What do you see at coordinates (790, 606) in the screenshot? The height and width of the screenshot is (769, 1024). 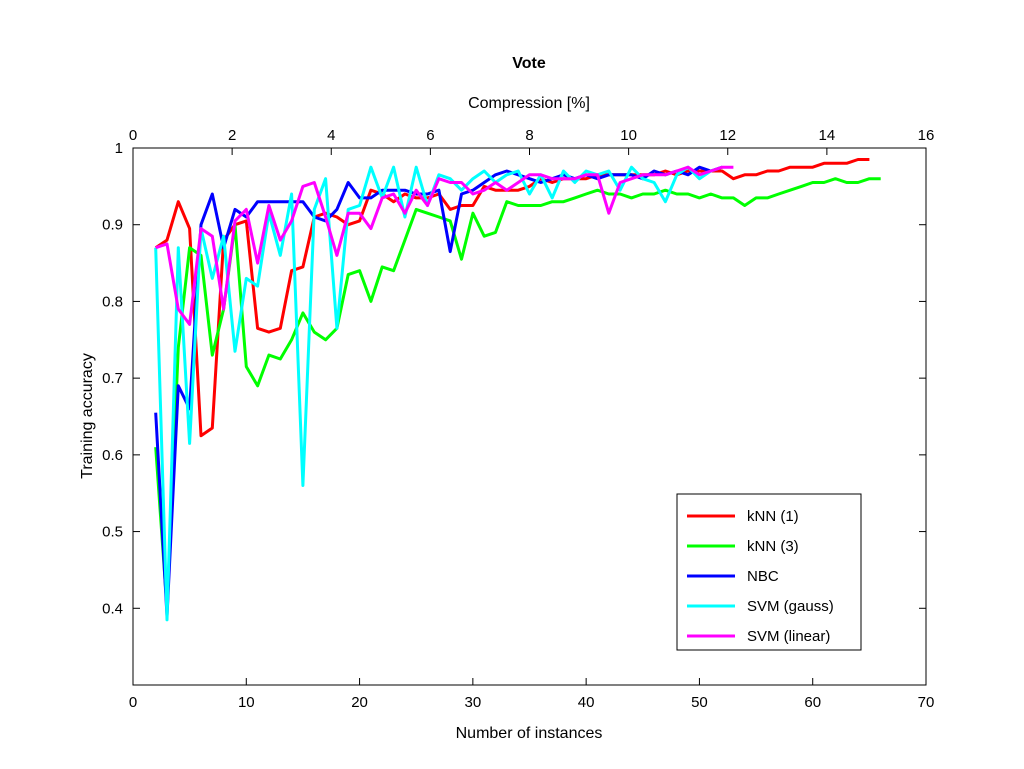 I see `legend-label: SVM (gauss)` at bounding box center [790, 606].